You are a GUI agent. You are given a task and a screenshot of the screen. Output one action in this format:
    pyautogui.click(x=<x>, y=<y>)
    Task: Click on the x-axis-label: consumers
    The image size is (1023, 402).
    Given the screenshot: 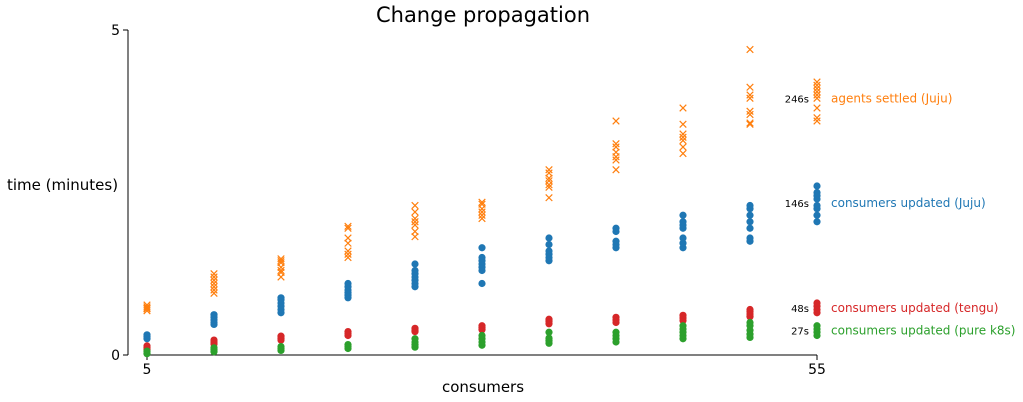 What is the action you would take?
    pyautogui.click(x=483, y=387)
    